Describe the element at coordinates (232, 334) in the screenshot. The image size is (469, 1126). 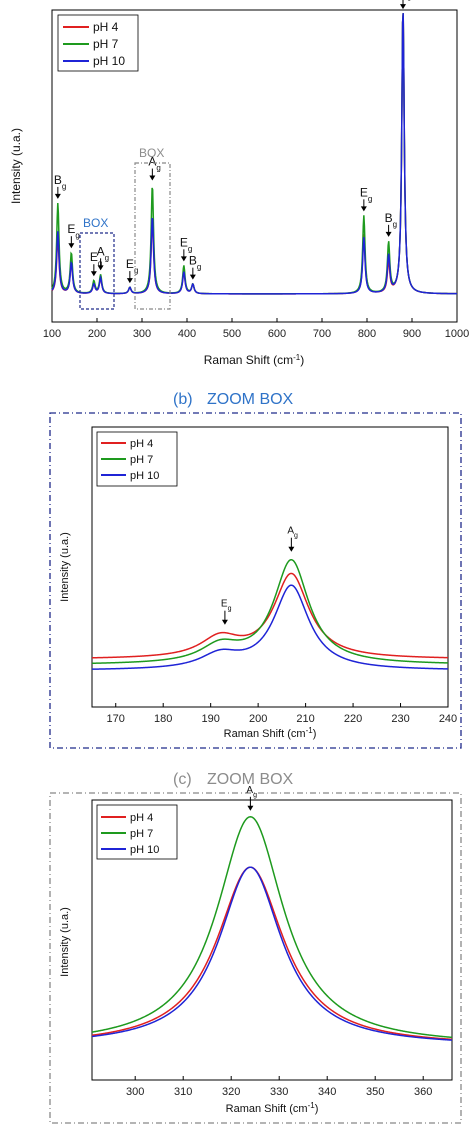
I see `x-tick-label: 500` at that location.